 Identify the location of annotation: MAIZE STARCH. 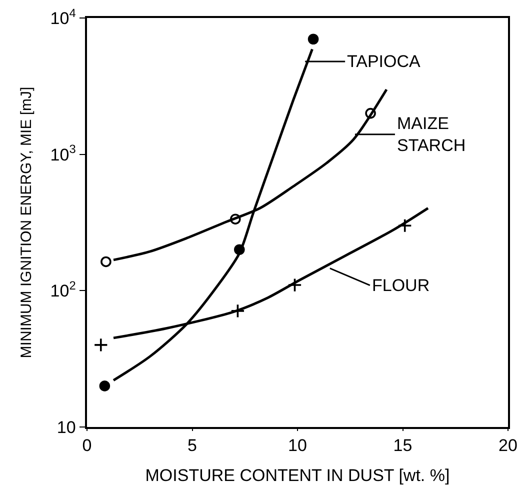
(431, 135).